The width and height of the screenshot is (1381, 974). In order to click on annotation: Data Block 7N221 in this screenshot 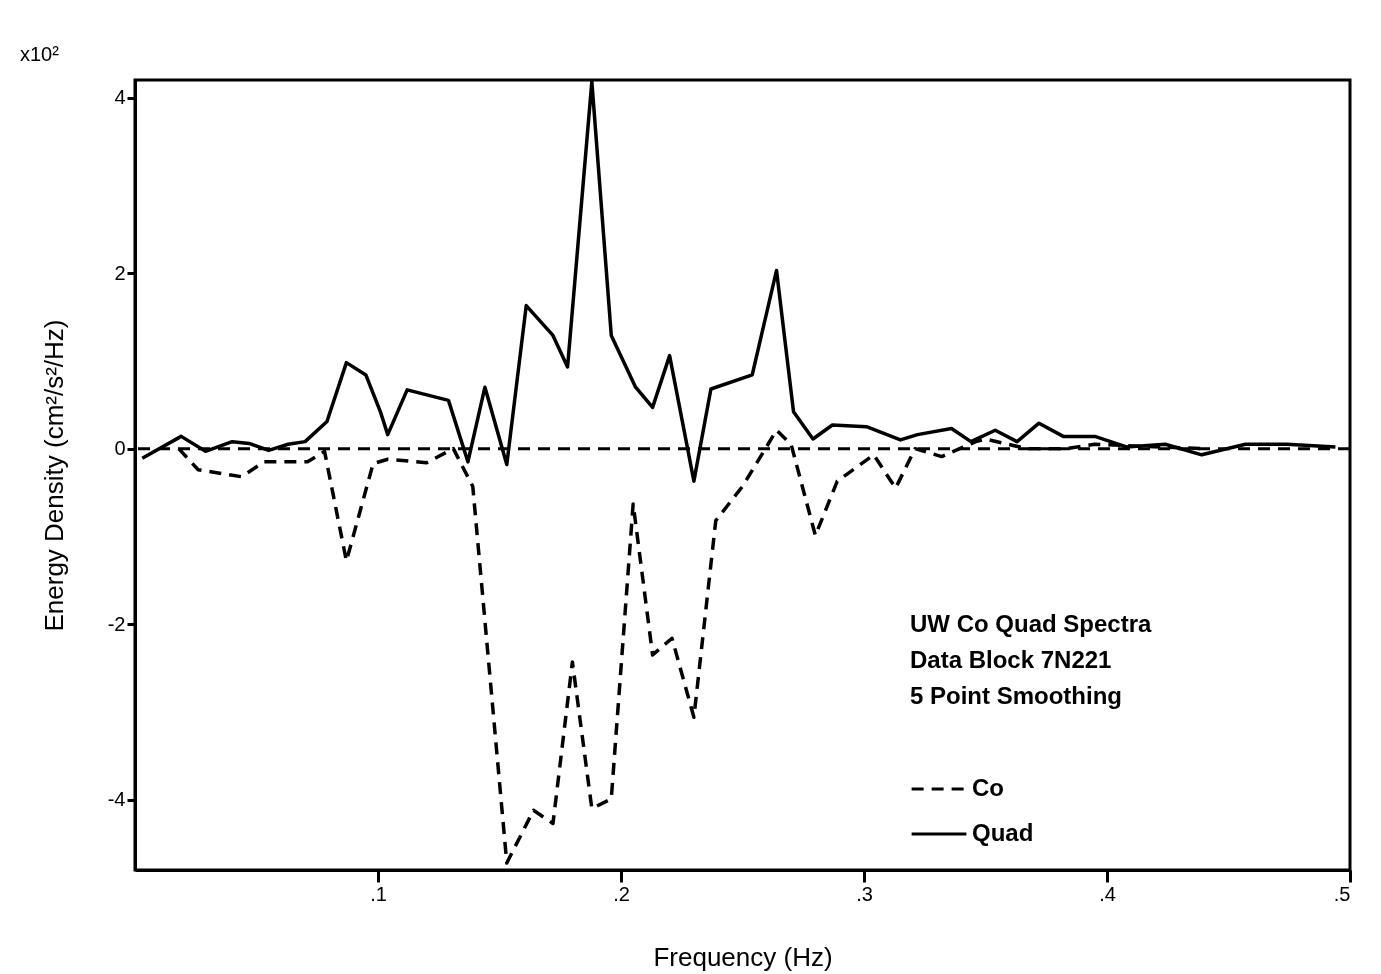, I will do `click(1011, 659)`.